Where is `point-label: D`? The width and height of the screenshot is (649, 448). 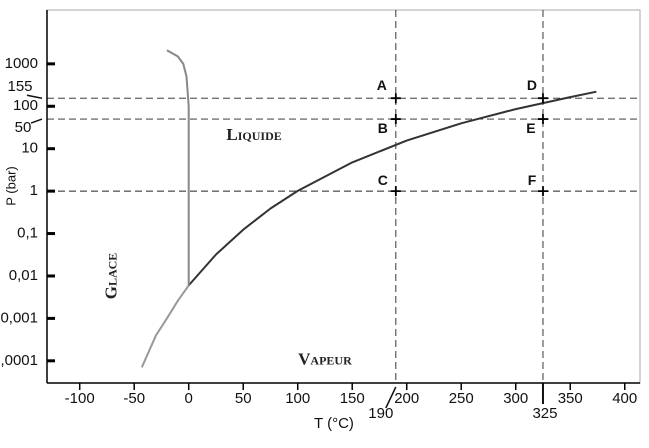 point-label: D is located at coordinates (532, 85).